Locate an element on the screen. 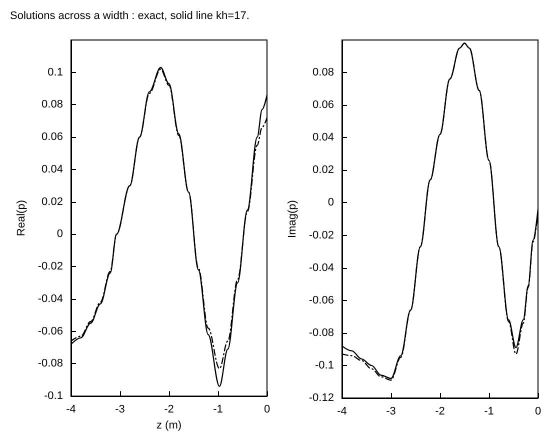 The width and height of the screenshot is (558, 444). chart-title: Solutions across a width : exact, solid line kh=17. is located at coordinates (129, 16).